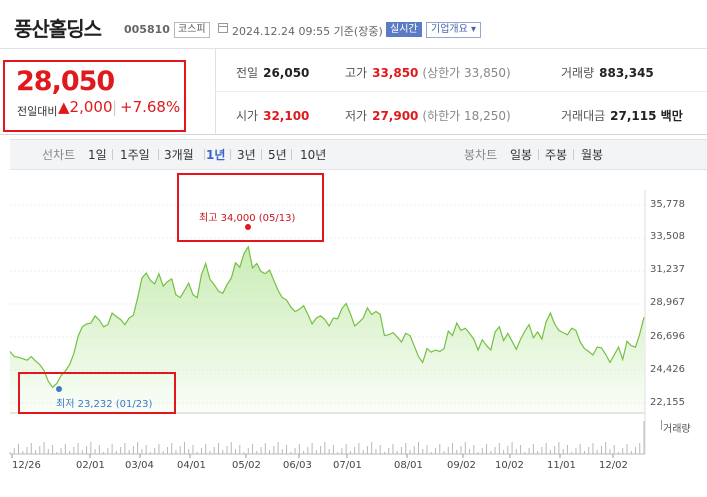 The width and height of the screenshot is (707, 497). What do you see at coordinates (667, 336) in the screenshot?
I see `y-tick-label: 26,696` at bounding box center [667, 336].